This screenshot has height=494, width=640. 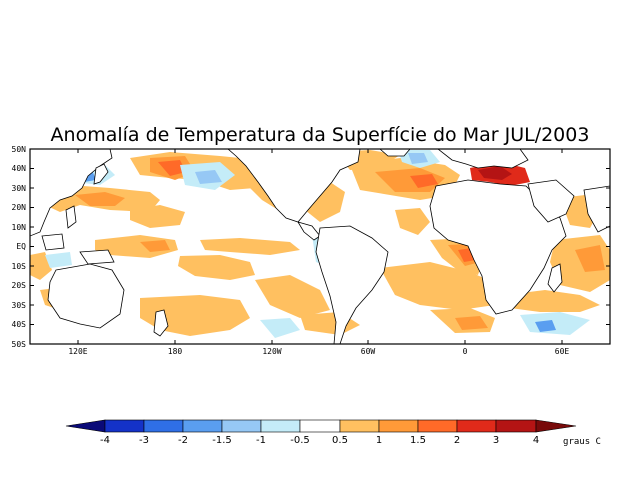 What do you see at coordinates (19, 344) in the screenshot?
I see `lat-label: 50S` at bounding box center [19, 344].